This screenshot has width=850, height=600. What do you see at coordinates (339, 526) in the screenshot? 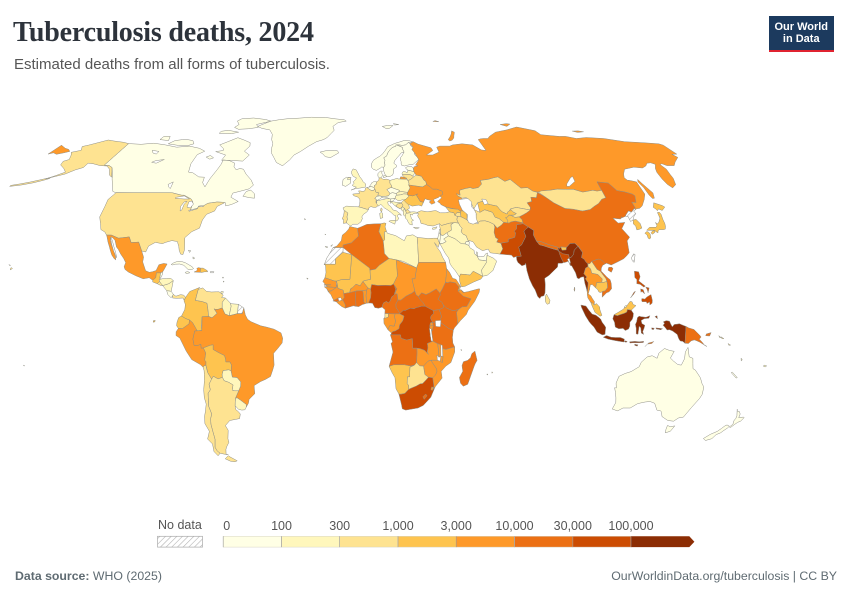
I see `svg-text: 300` at bounding box center [339, 526].